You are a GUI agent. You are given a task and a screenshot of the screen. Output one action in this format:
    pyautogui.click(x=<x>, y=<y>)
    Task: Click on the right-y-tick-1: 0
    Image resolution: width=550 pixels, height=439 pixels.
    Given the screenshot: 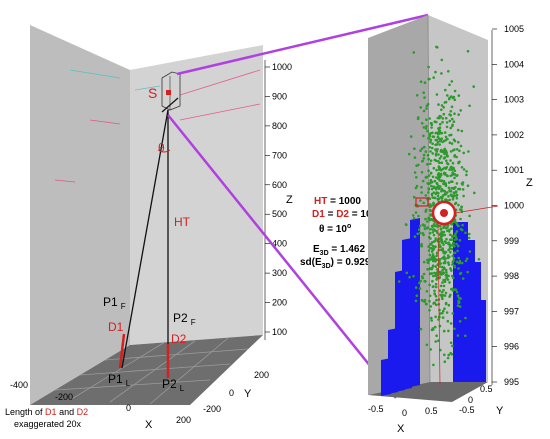 What is the action you would take?
    pyautogui.click(x=470, y=400)
    